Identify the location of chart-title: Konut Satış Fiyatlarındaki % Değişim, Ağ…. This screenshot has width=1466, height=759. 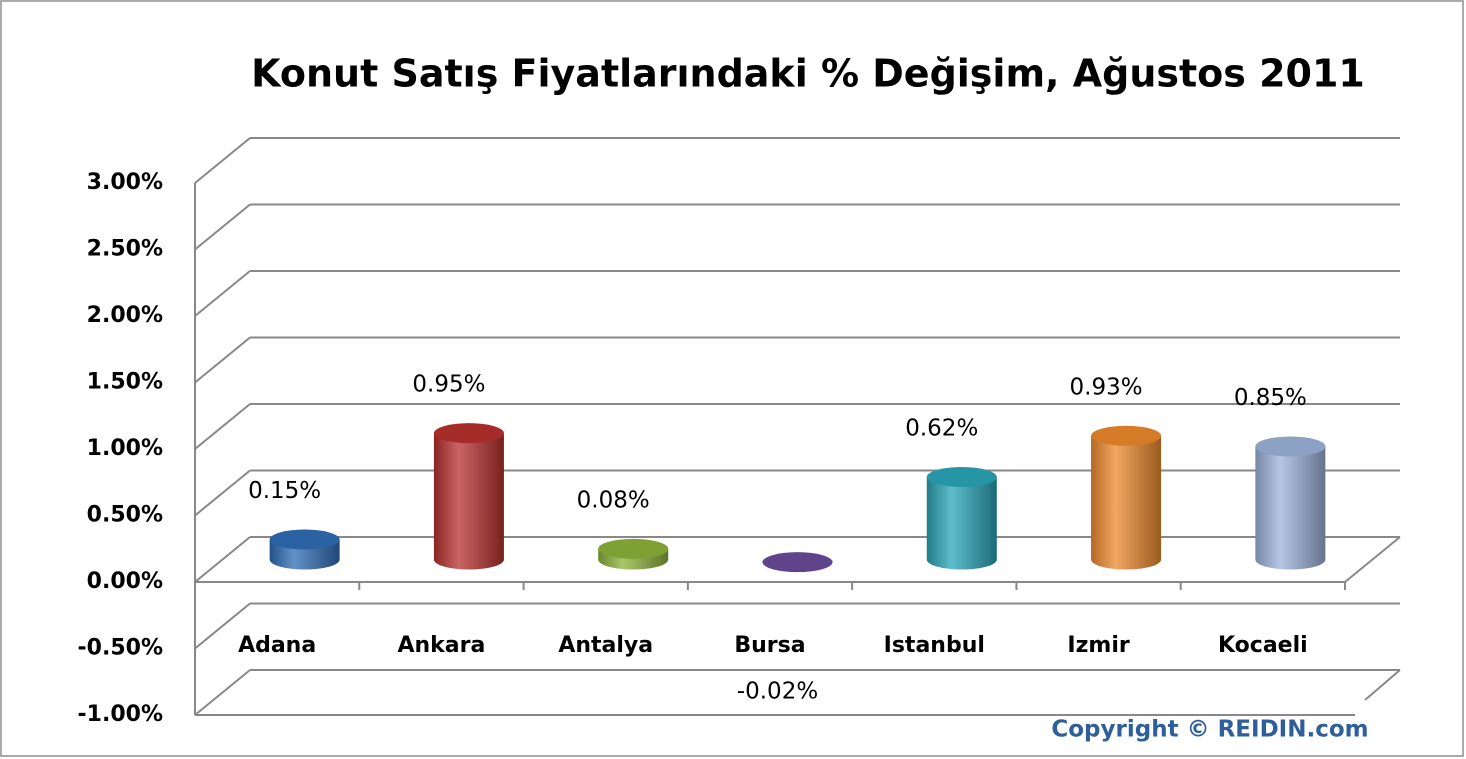
(808, 74).